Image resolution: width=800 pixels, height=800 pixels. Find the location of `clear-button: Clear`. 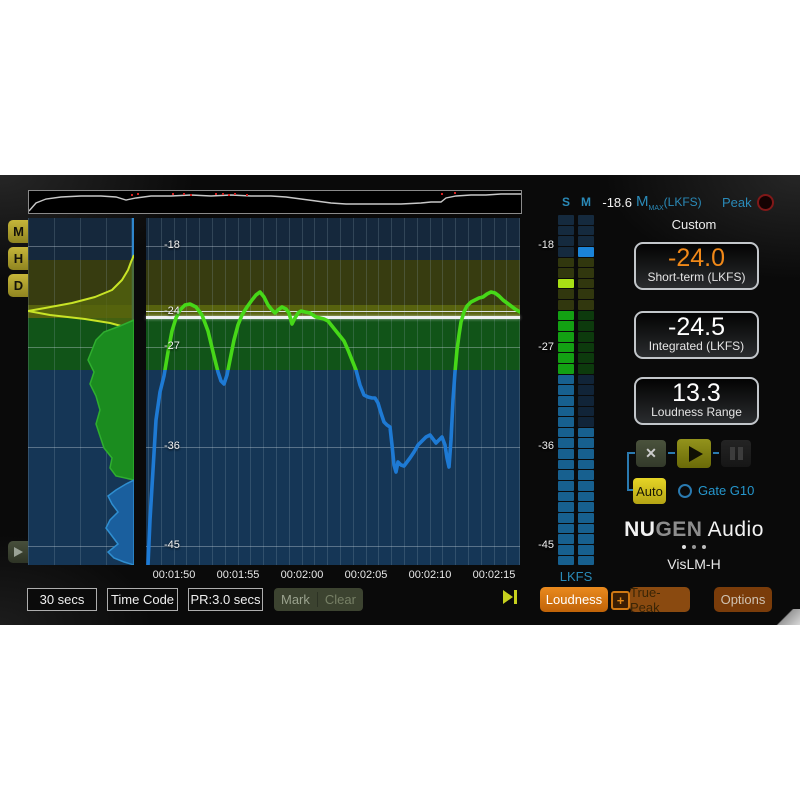

clear-button: Clear is located at coordinates (340, 599).